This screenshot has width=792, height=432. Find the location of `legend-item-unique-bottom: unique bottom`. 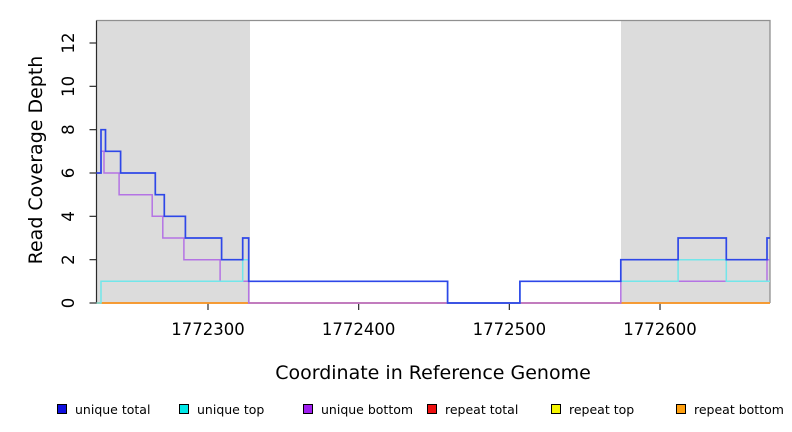

legend-item-unique-bottom: unique bottom is located at coordinates (358, 409).